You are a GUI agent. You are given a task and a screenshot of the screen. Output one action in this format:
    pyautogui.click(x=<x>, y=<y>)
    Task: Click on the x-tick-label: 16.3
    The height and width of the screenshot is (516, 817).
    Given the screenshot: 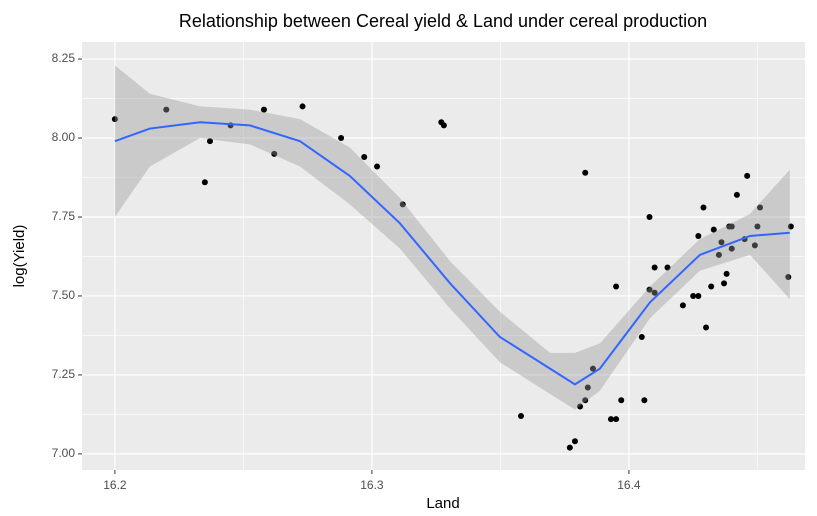 What is the action you would take?
    pyautogui.click(x=372, y=485)
    